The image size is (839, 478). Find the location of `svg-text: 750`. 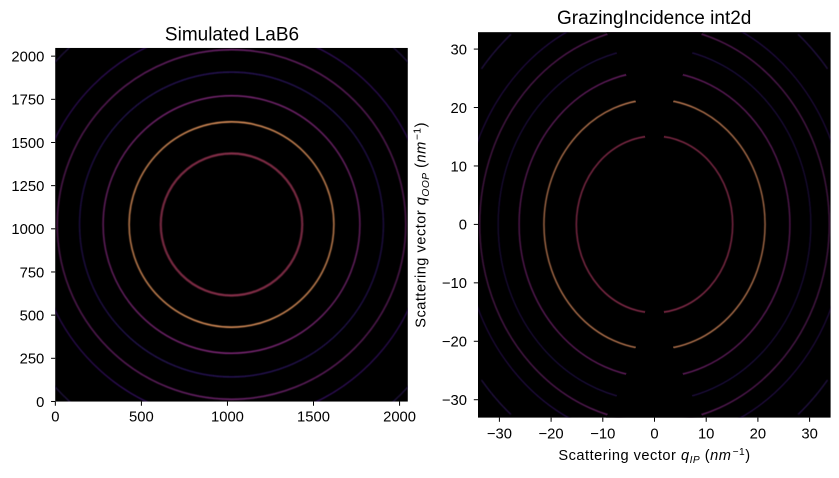

svg-text: 750 is located at coordinates (32, 273).